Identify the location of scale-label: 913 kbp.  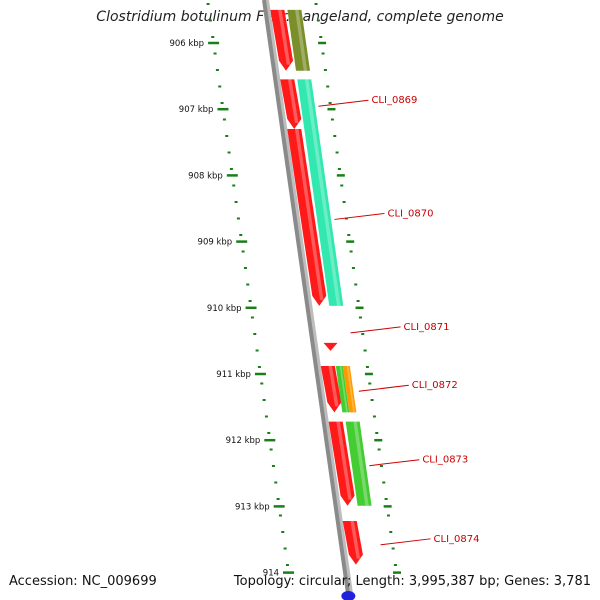
(252, 507).